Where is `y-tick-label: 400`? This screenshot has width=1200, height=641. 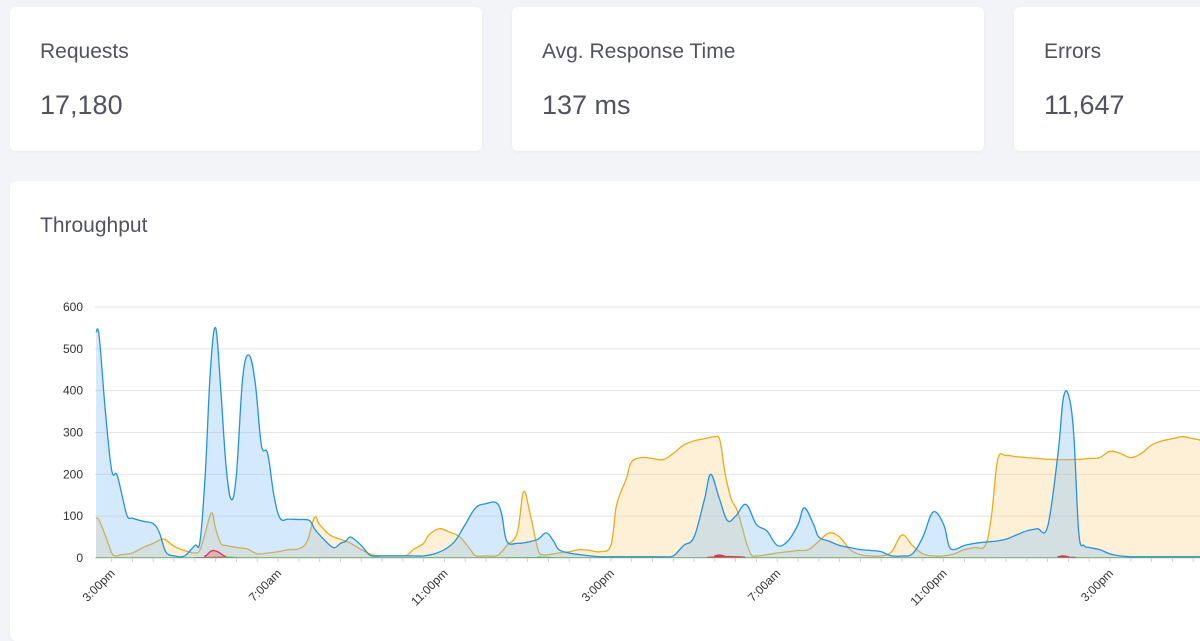
y-tick-label: 400 is located at coordinates (73, 391).